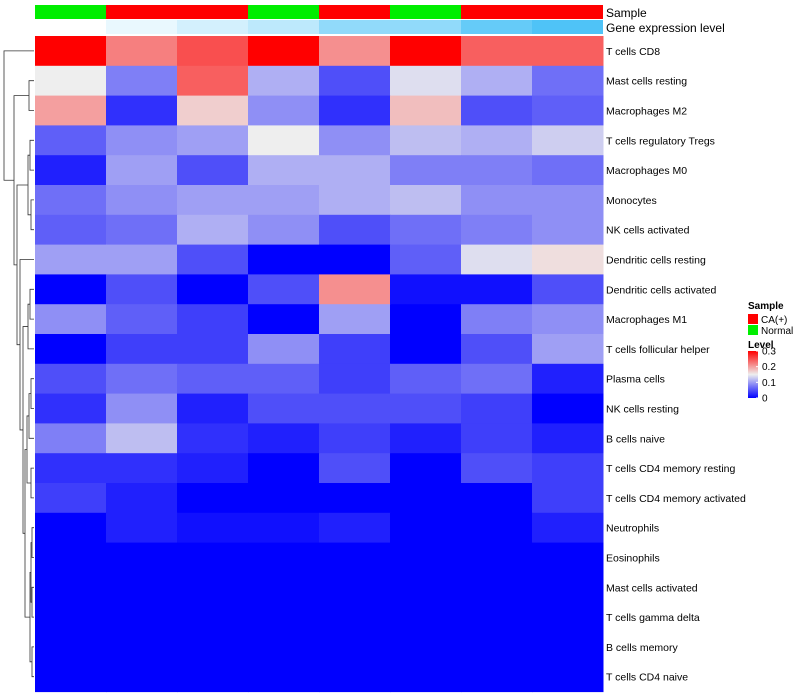  Describe the element at coordinates (648, 231) in the screenshot. I see `row-label: NK cells activated` at that location.